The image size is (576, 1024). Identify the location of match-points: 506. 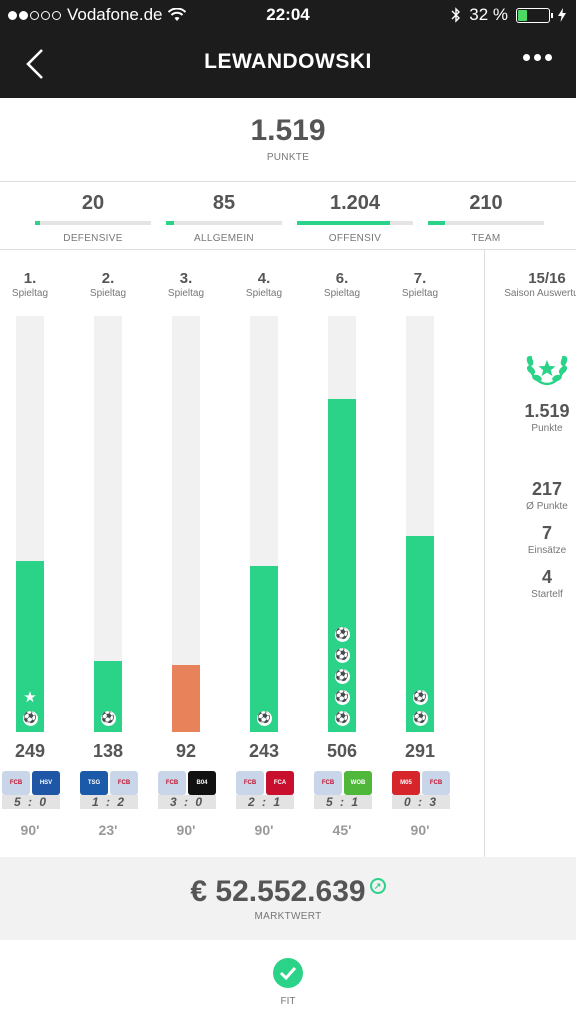
(342, 751).